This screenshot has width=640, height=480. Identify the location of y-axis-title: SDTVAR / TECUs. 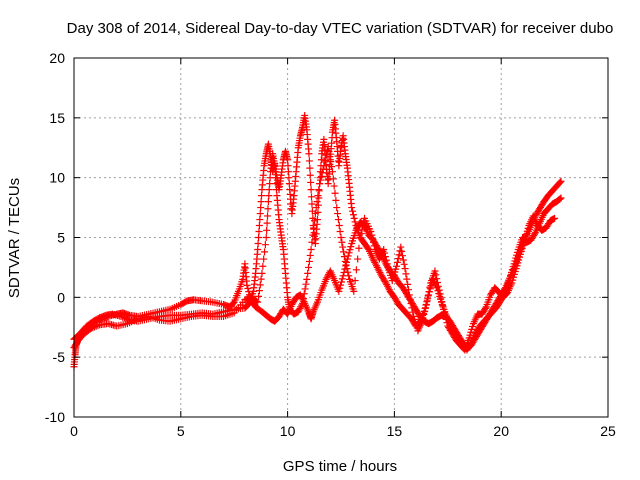
(14, 238).